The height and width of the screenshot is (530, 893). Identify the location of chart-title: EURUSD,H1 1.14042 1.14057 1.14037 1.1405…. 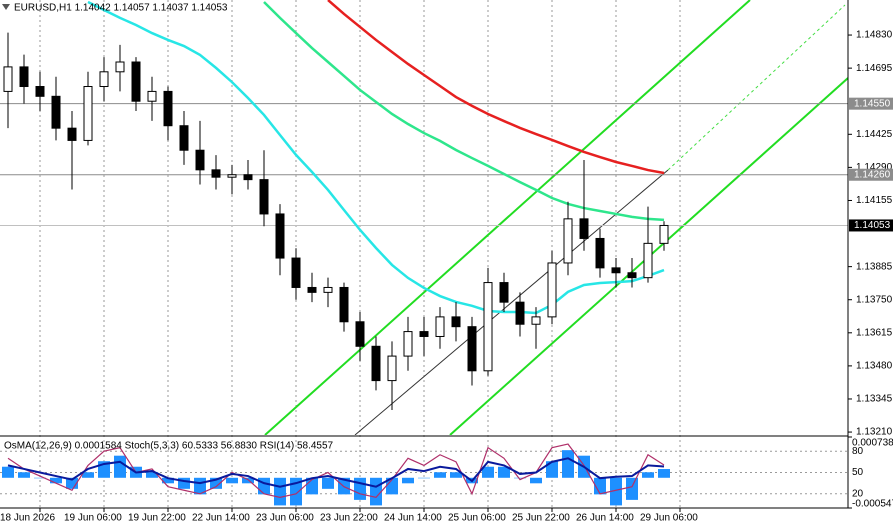
(121, 8).